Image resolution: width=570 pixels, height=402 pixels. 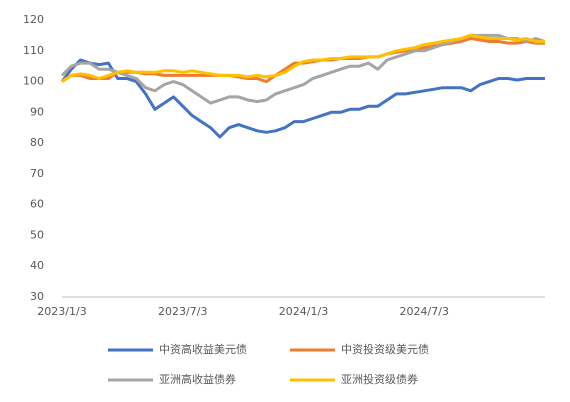 What do you see at coordinates (182, 311) in the screenshot?
I see `x-tick-label: 2023/7/3` at bounding box center [182, 311].